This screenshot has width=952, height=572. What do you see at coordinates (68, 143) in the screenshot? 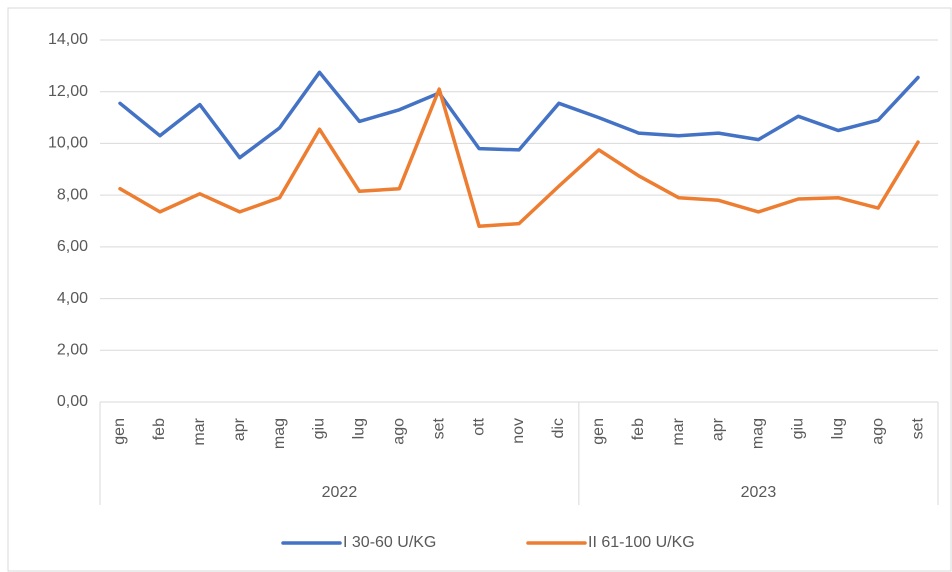
I see `y-tick-label: 10,00` at bounding box center [68, 143].